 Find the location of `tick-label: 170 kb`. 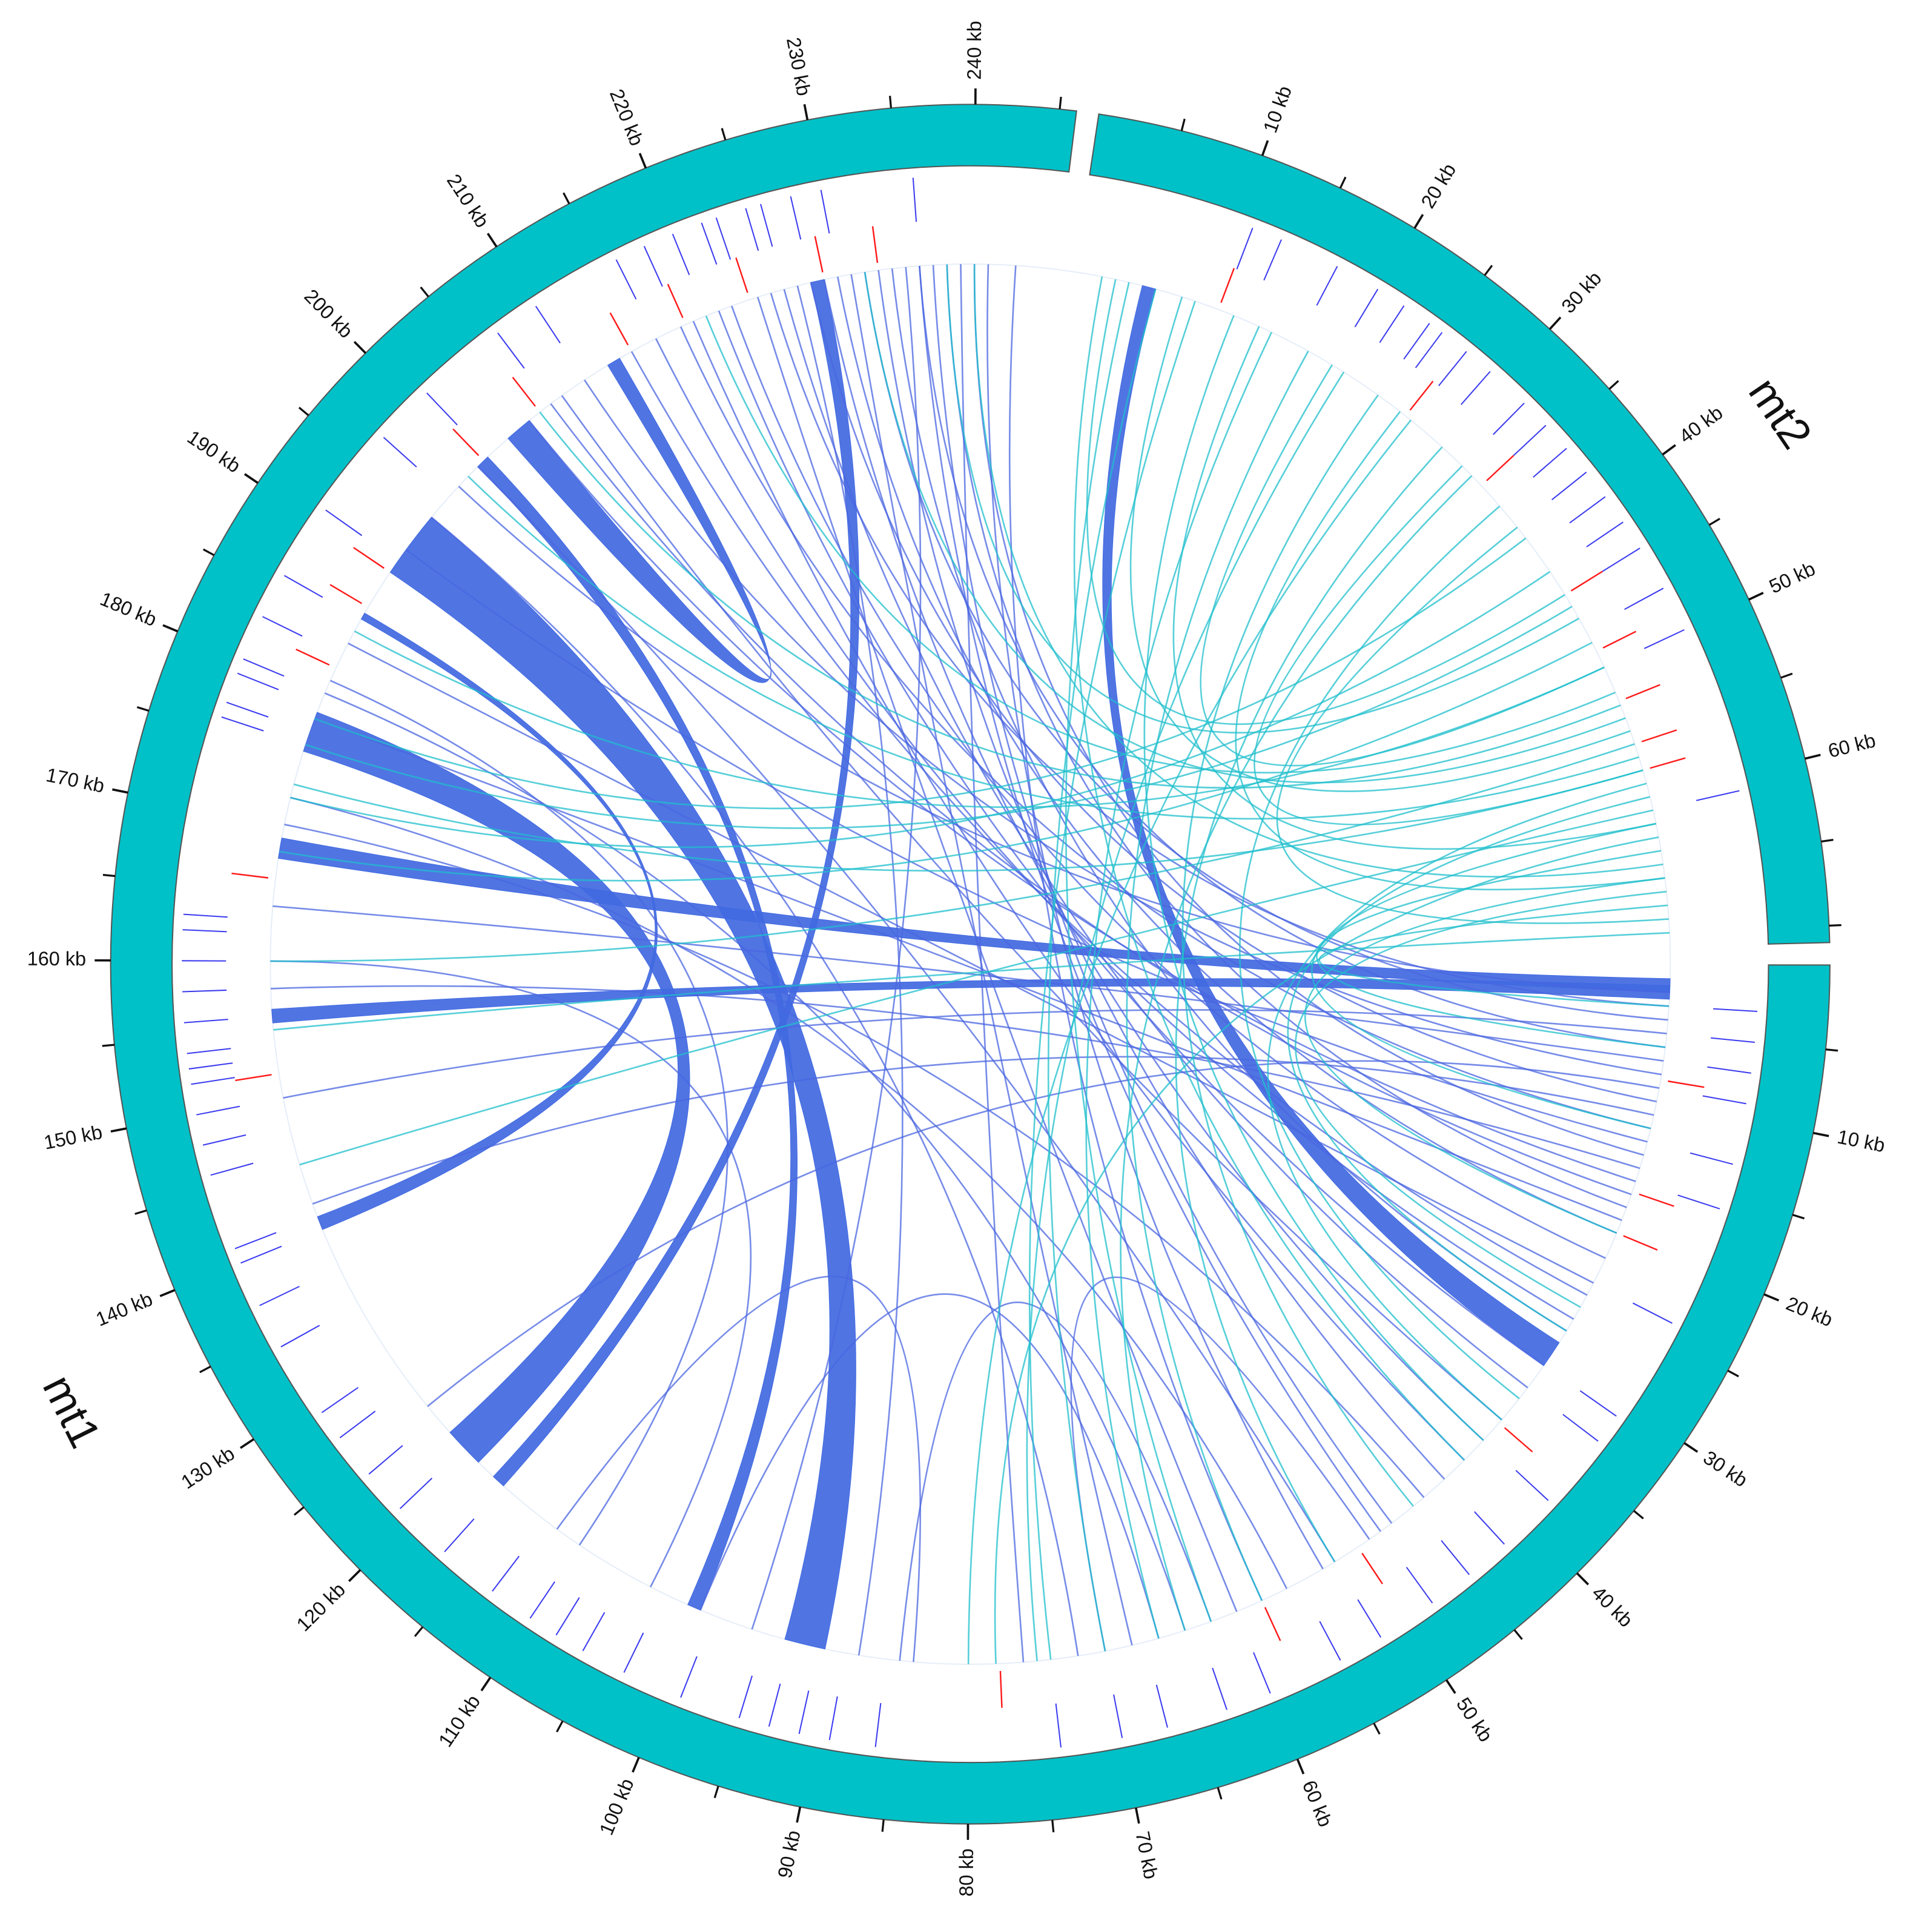

tick-label: 170 kb is located at coordinates (75, 780).